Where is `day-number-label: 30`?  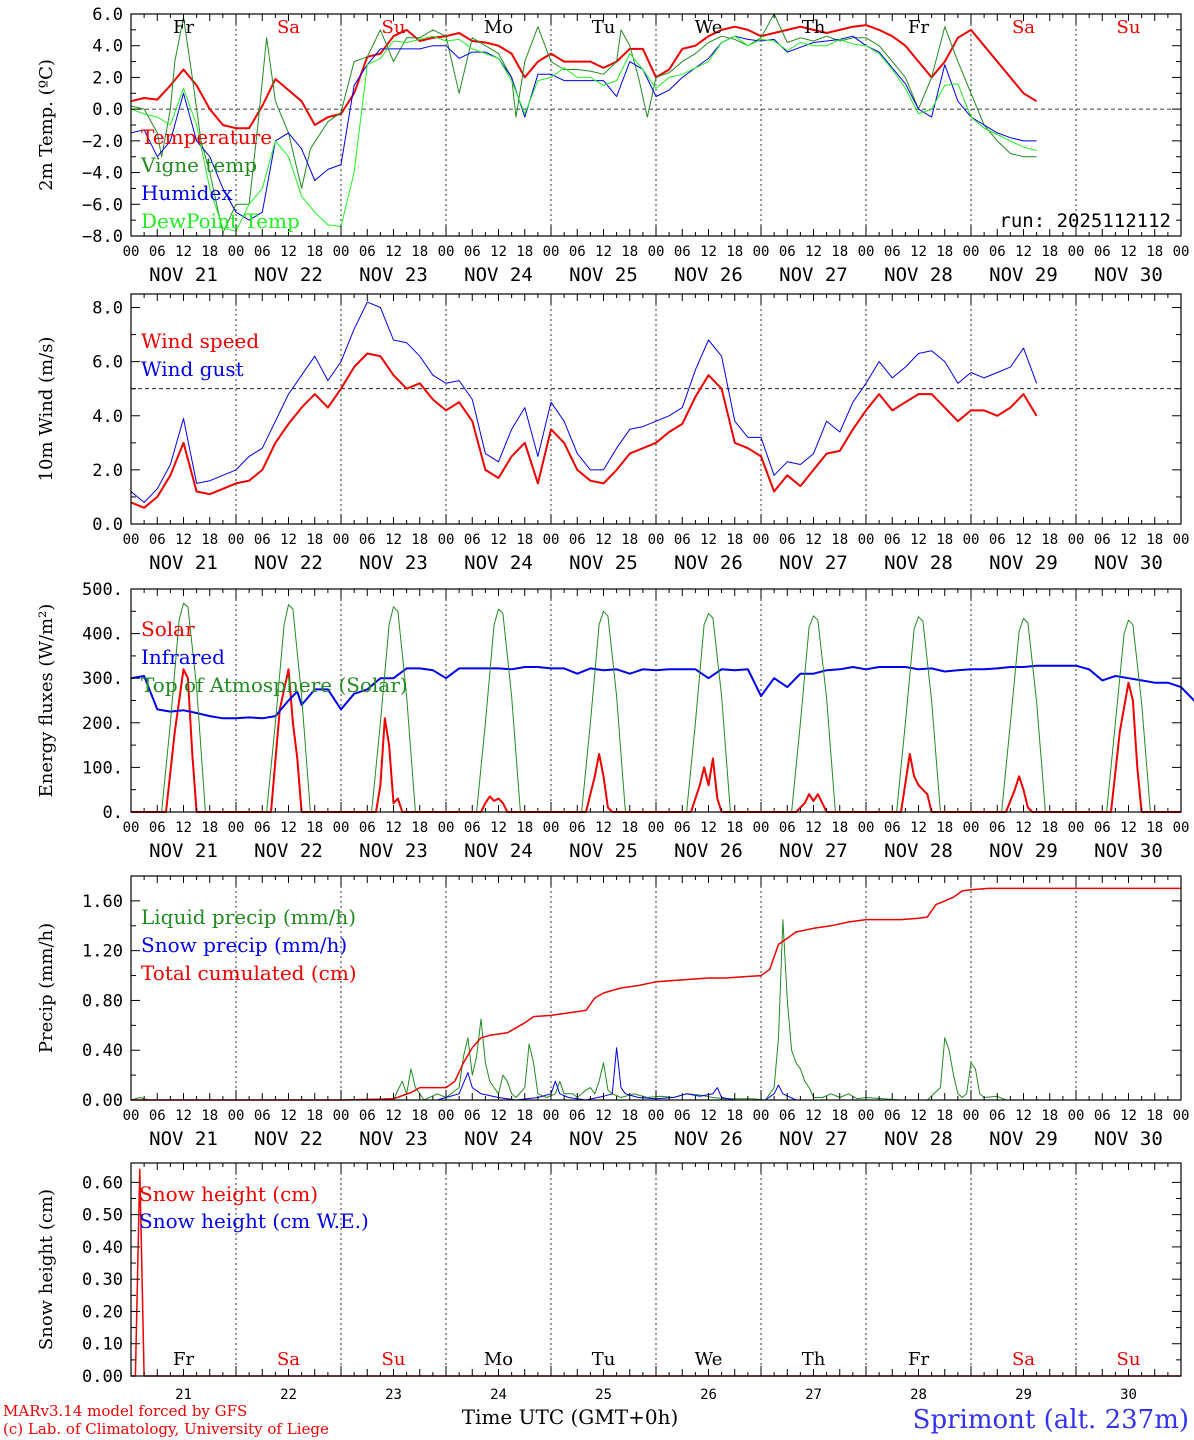
day-number-label: 30 is located at coordinates (1128, 1395).